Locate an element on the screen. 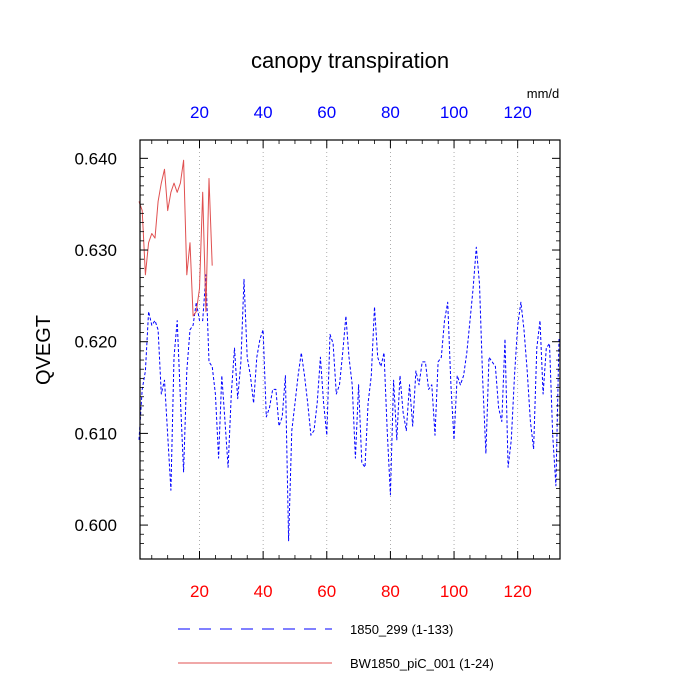 The width and height of the screenshot is (700, 700). x-tick-label-top: 120 is located at coordinates (517, 112).